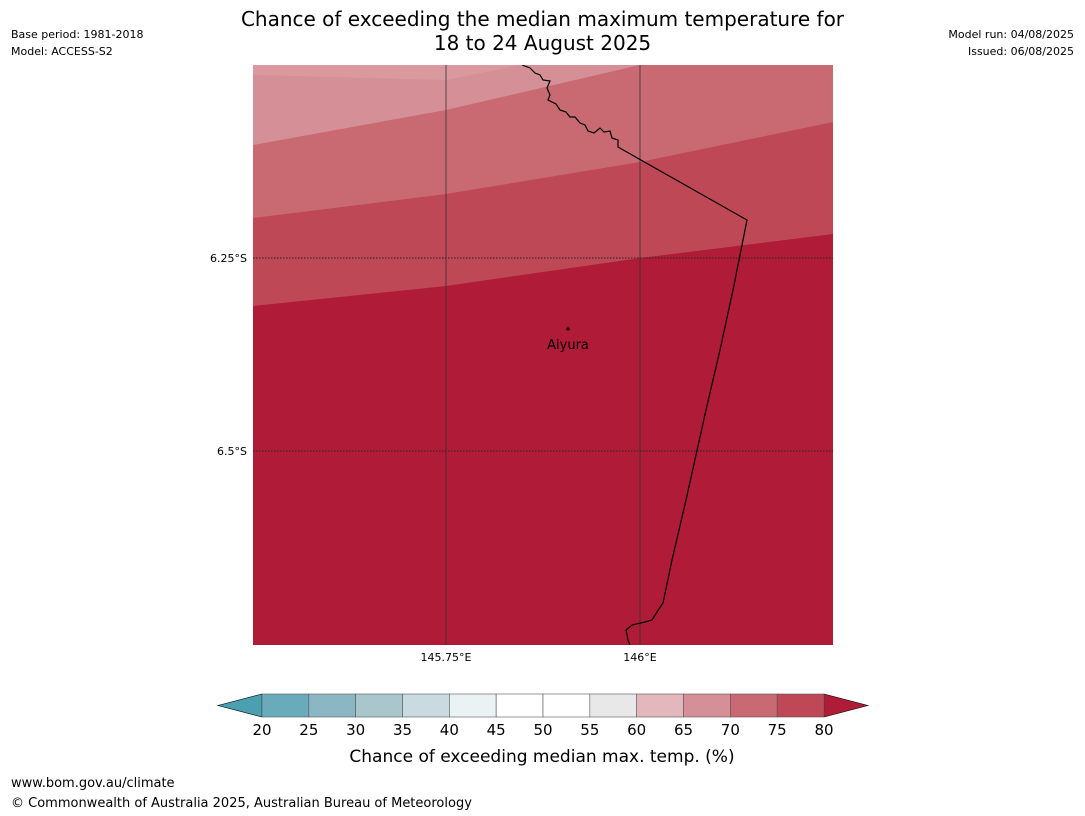  I want to click on colorbar-tick-label: 75, so click(777, 730).